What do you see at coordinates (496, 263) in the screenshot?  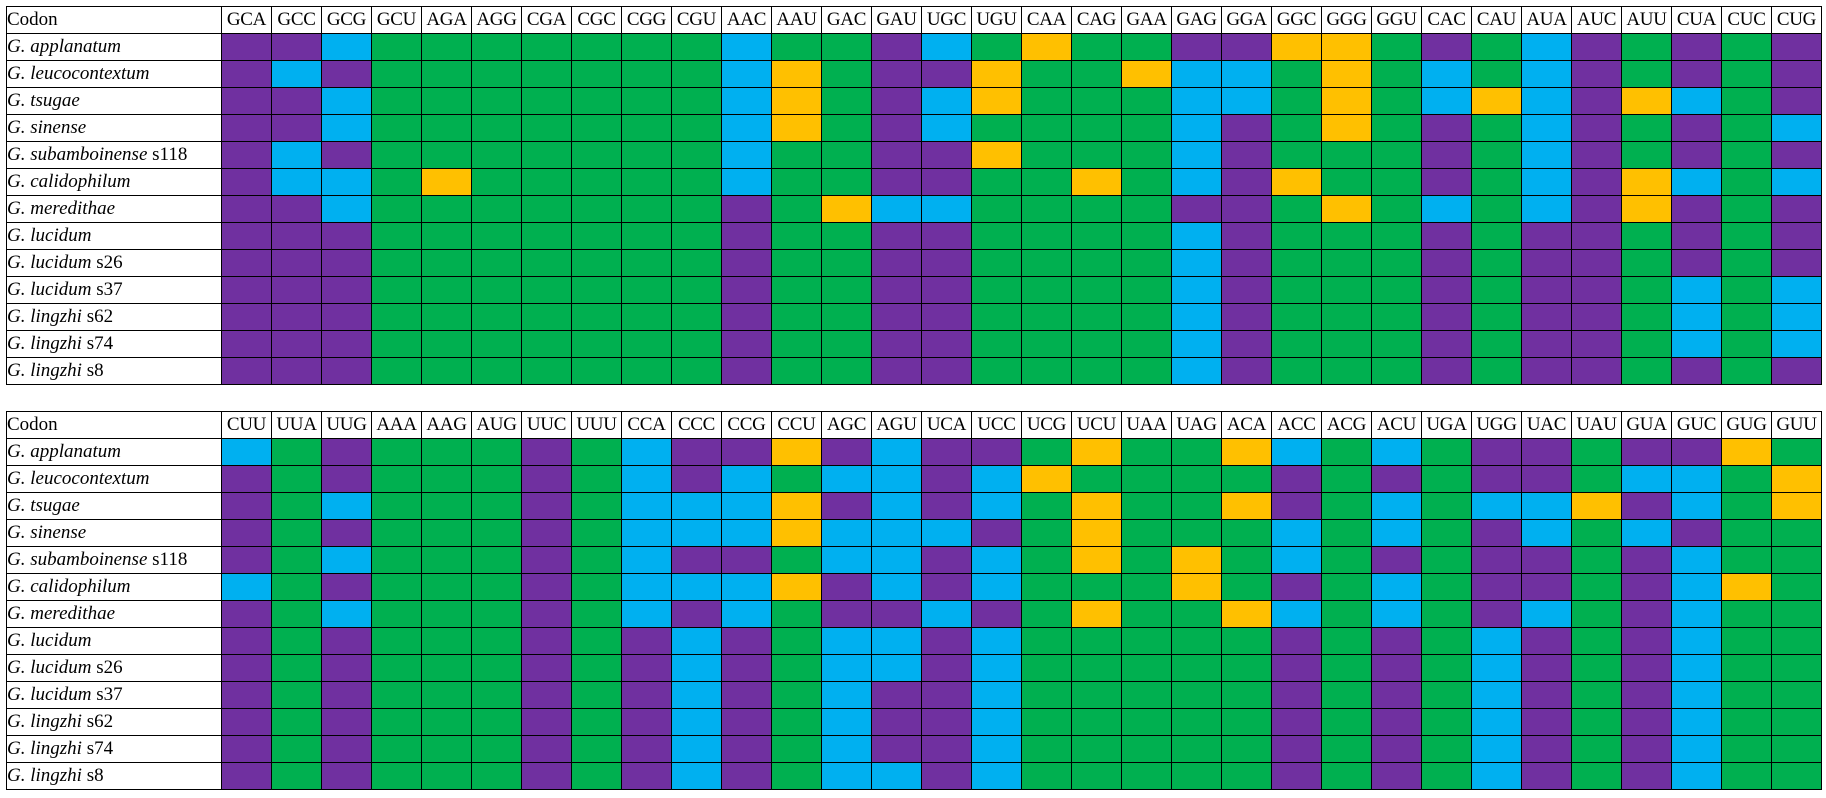 I see `heatmap-cell-agg` at bounding box center [496, 263].